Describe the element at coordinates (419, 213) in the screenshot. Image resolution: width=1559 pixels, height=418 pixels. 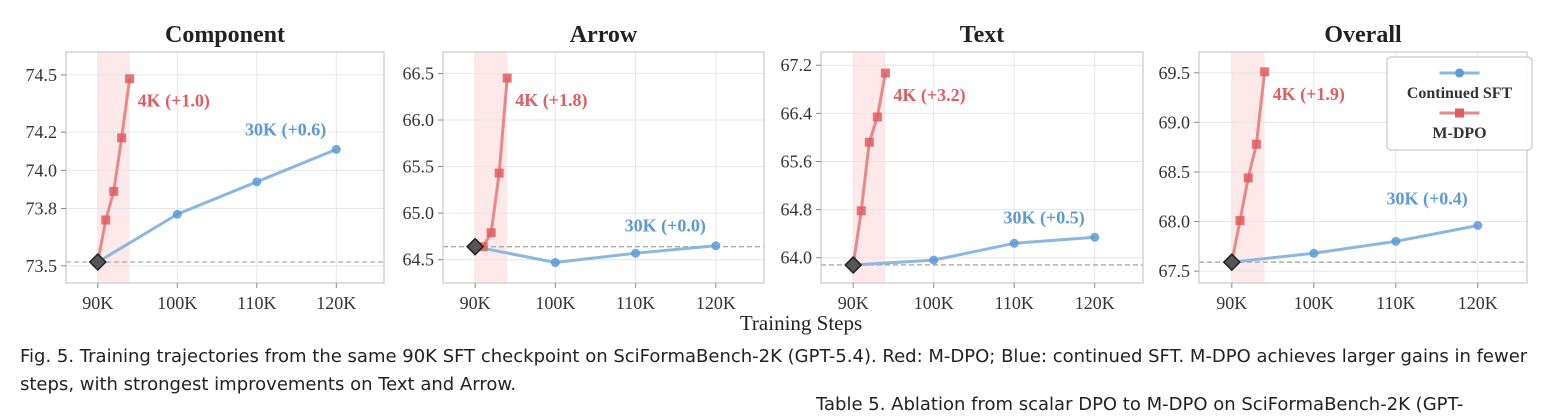
I see `y-tick-label: 65.0` at that location.